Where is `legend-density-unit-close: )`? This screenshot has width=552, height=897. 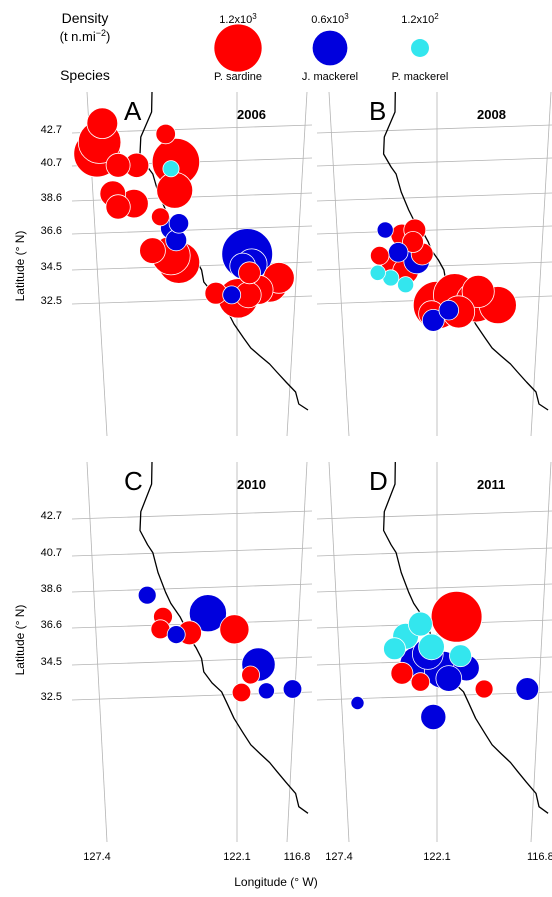
legend-density-unit-close: ) is located at coordinates (108, 36).